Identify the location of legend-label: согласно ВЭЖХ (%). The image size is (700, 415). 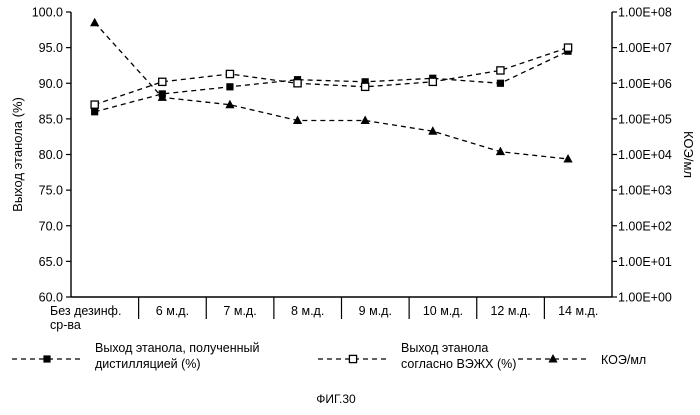
(458, 364).